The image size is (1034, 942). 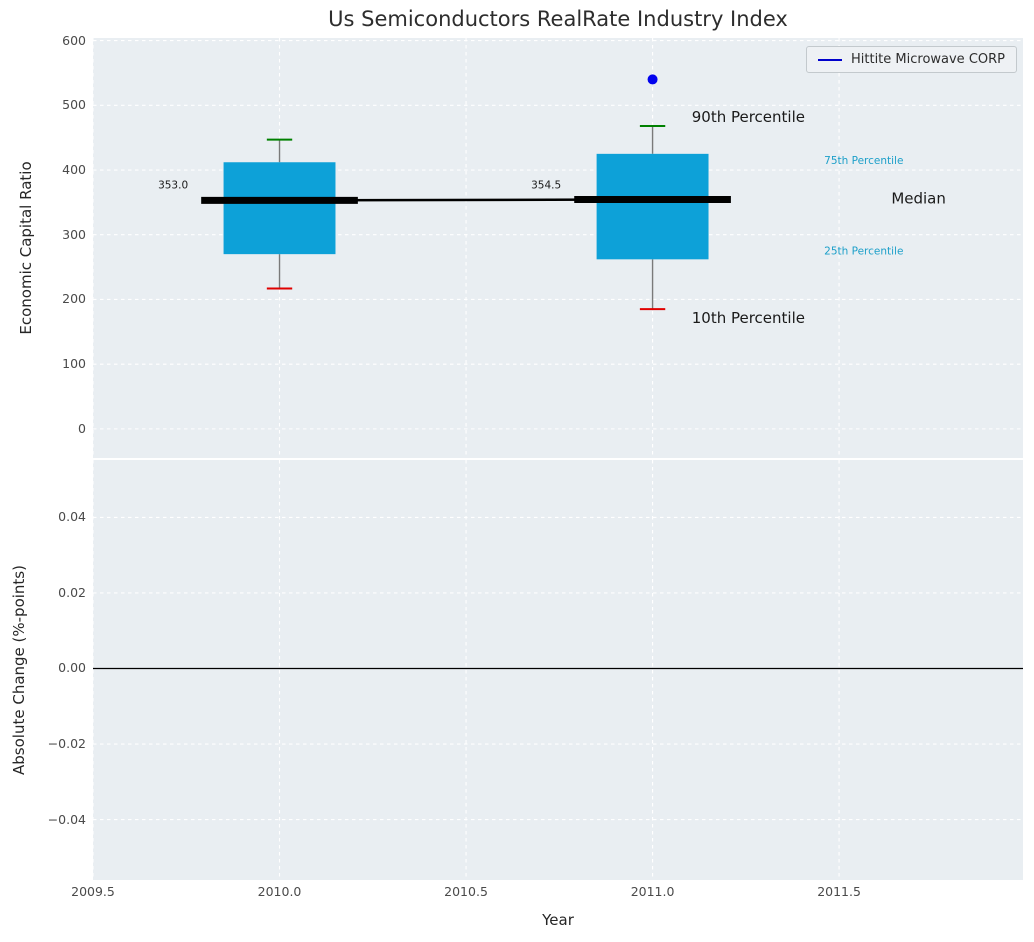 I want to click on y-tick-label-top: 300, so click(x=74, y=234).